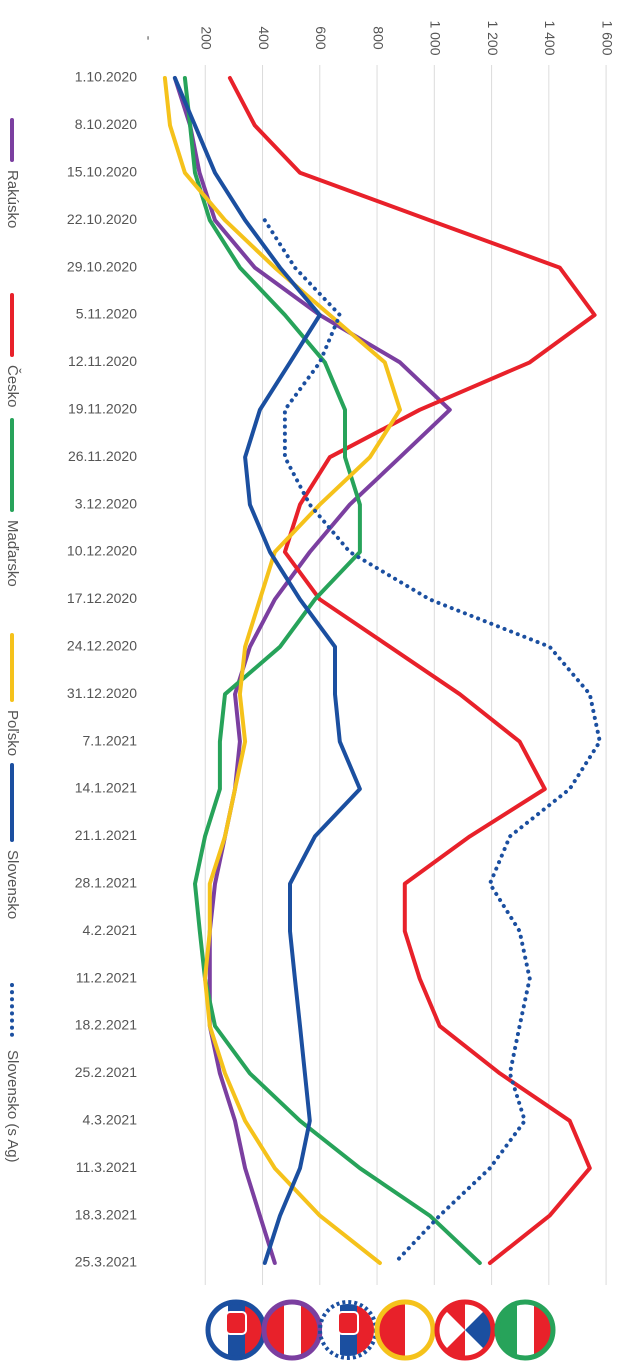 This screenshot has width=630, height=1367. Describe the element at coordinates (607, 37) in the screenshot. I see `x-tick-label: 1 600` at that location.